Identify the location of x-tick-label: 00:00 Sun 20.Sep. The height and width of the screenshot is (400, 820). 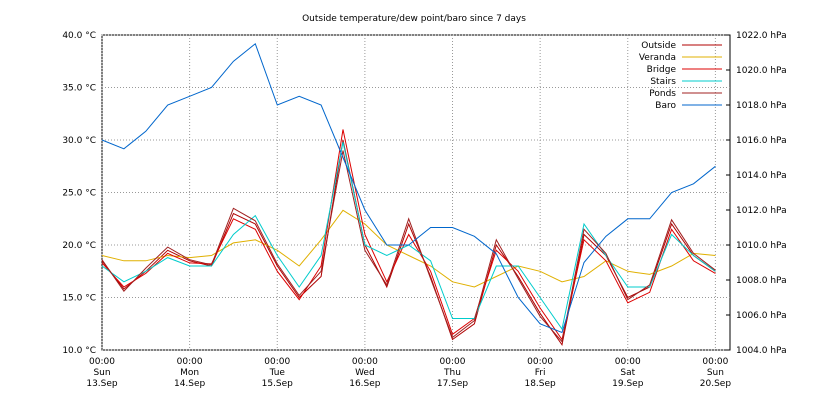
(716, 373).